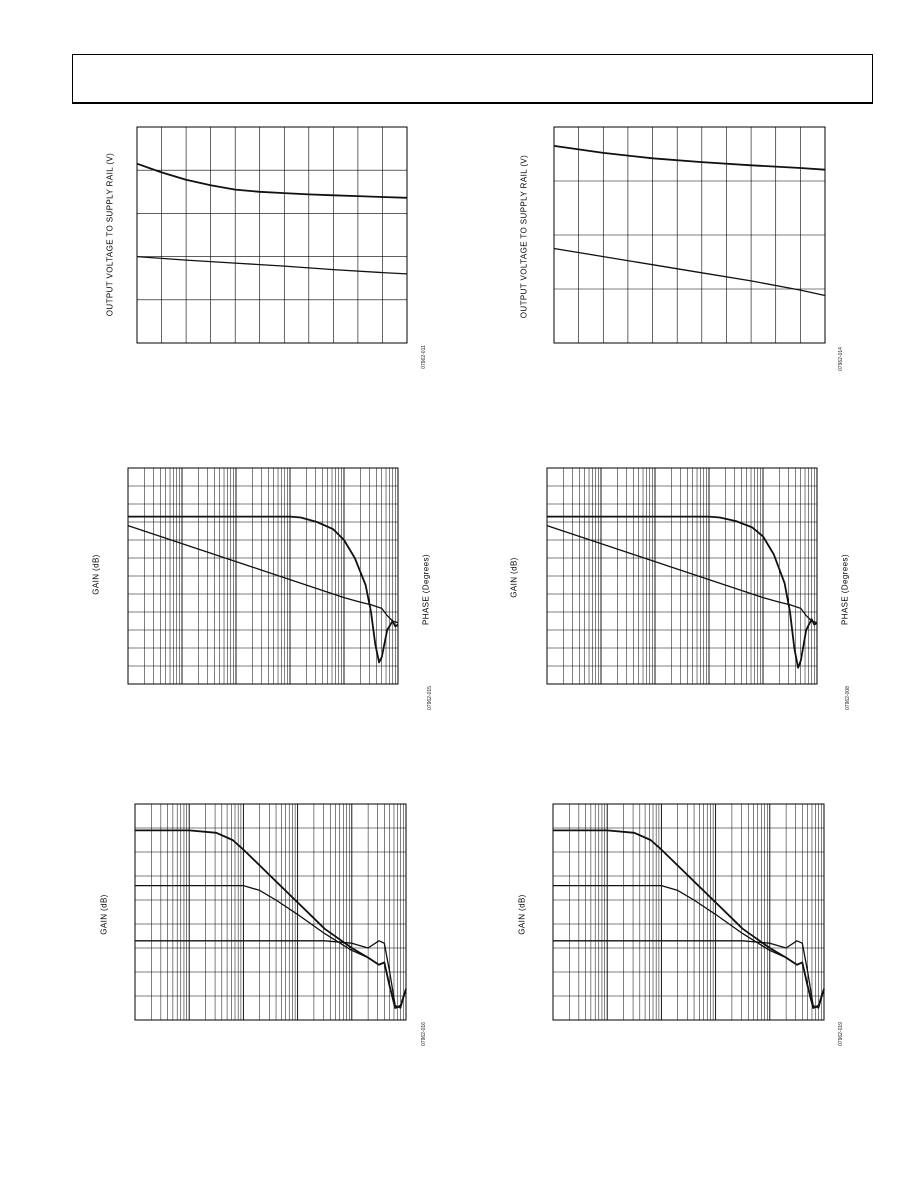 The width and height of the screenshot is (918, 1188). I want to click on figure-6-id: 07962-019, so click(841, 1034).